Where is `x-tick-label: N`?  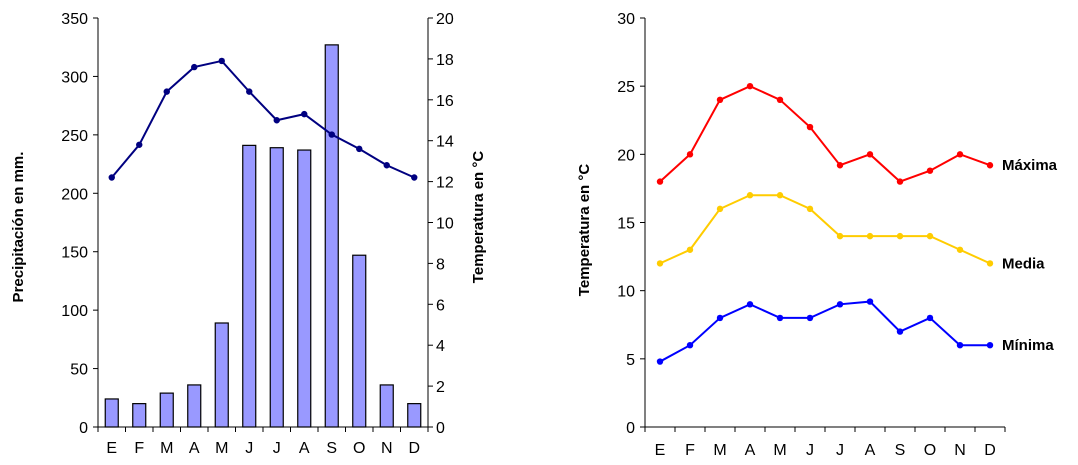 x-tick-label: N is located at coordinates (960, 450).